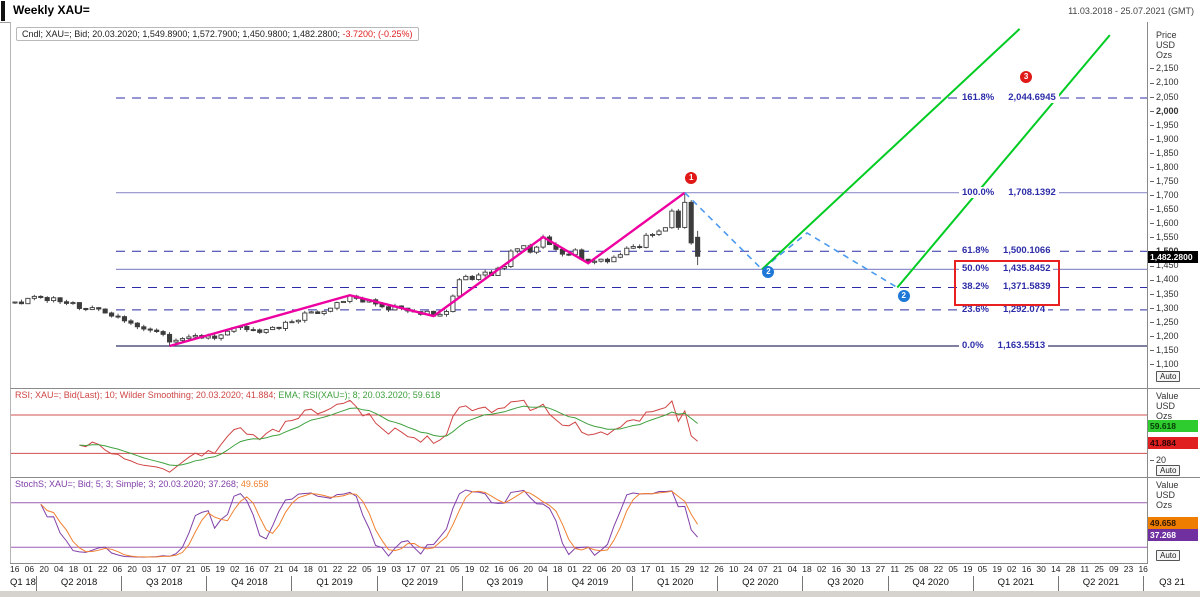 This screenshot has height=597, width=1200. What do you see at coordinates (1164, 336) in the screenshot?
I see `price-axis-tick: 1,200` at bounding box center [1164, 336].